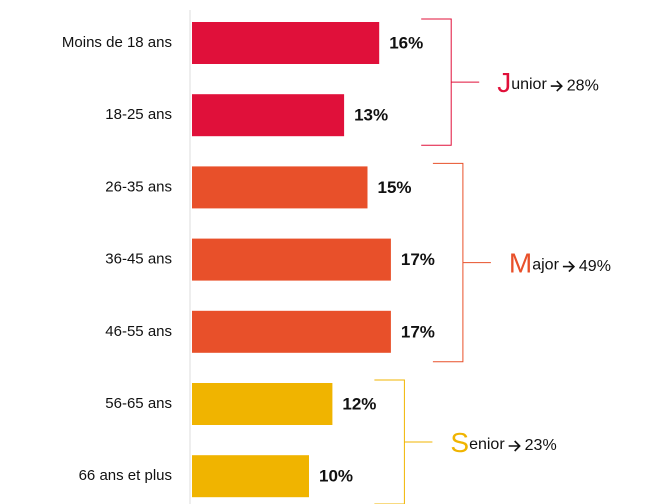  I want to click on value-label: 10%, so click(336, 476).